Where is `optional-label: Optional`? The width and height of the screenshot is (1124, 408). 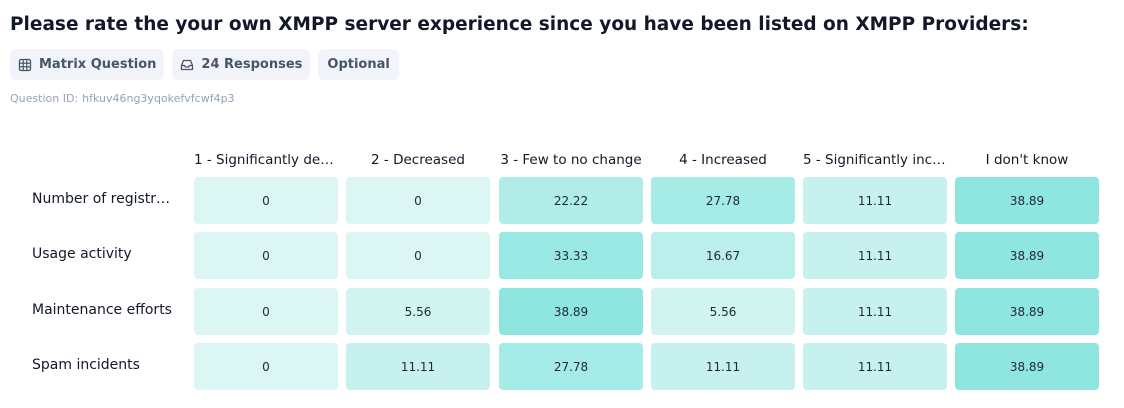
optional-label: Optional is located at coordinates (358, 64).